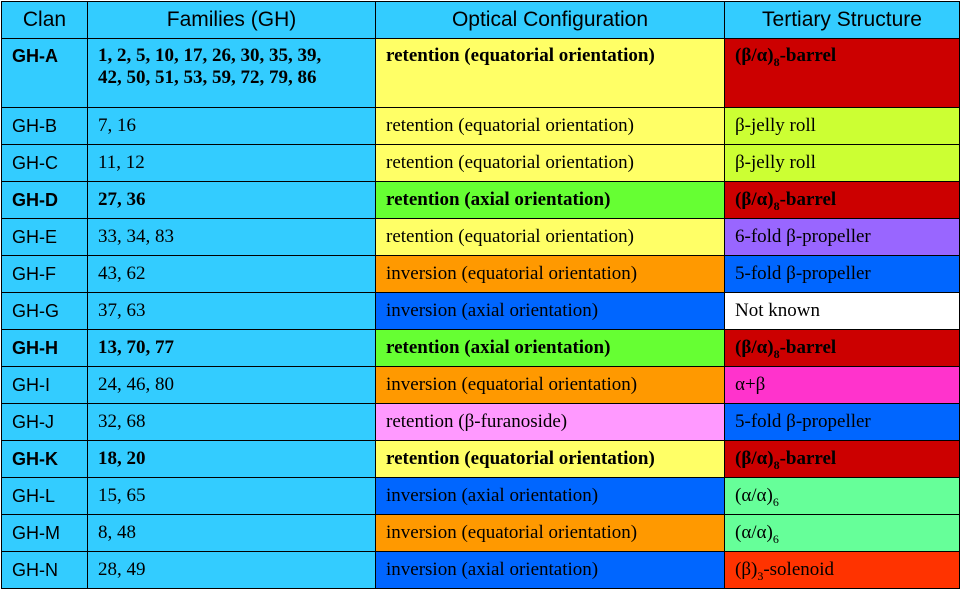 The image size is (960, 594). Describe the element at coordinates (777, 310) in the screenshot. I see `tertiary-text: Not known` at that location.